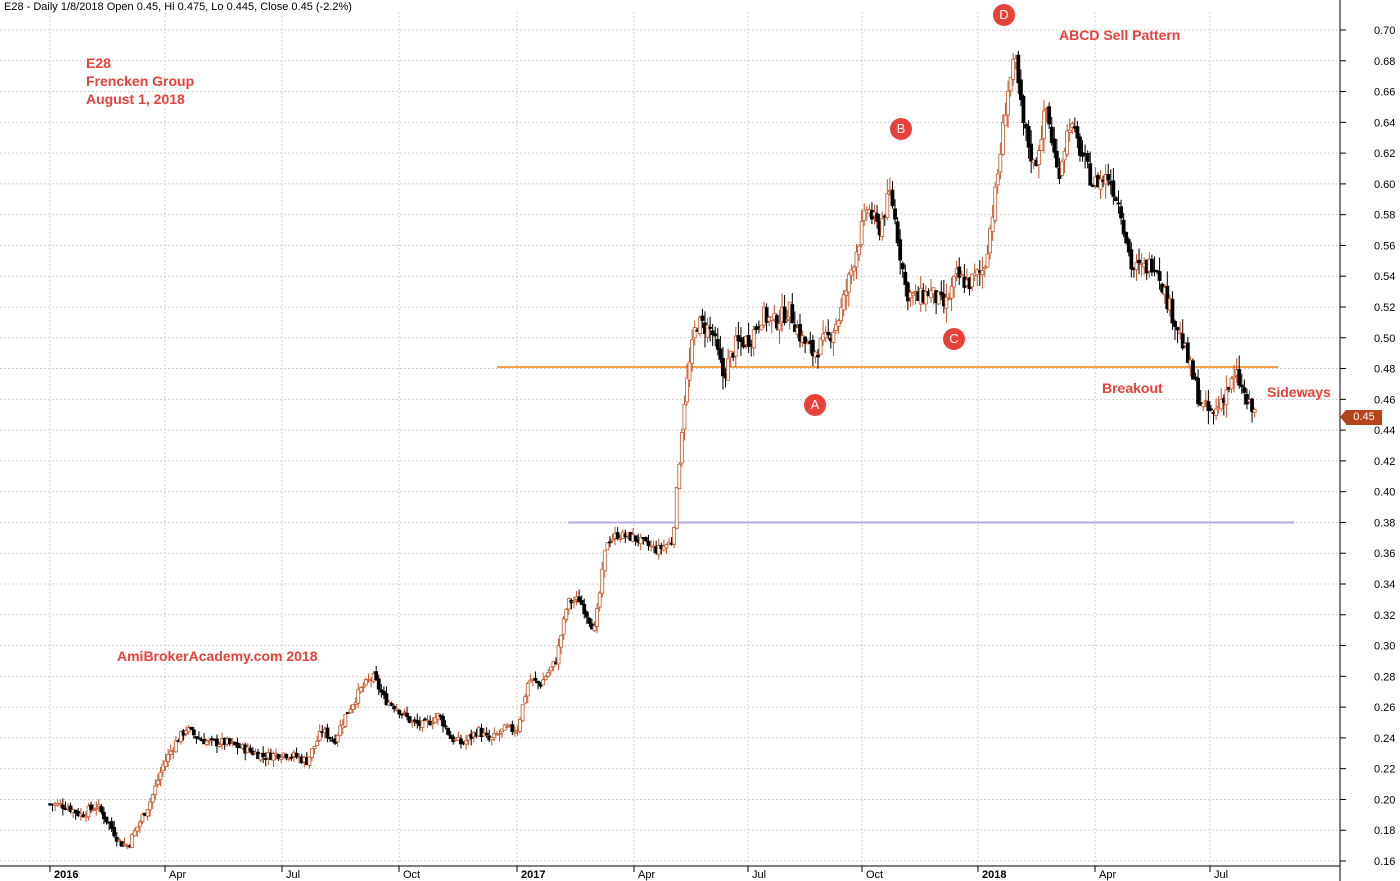 This screenshot has width=1400, height=881. What do you see at coordinates (1384, 339) in the screenshot?
I see `y-tick-label: 0.50` at bounding box center [1384, 339].